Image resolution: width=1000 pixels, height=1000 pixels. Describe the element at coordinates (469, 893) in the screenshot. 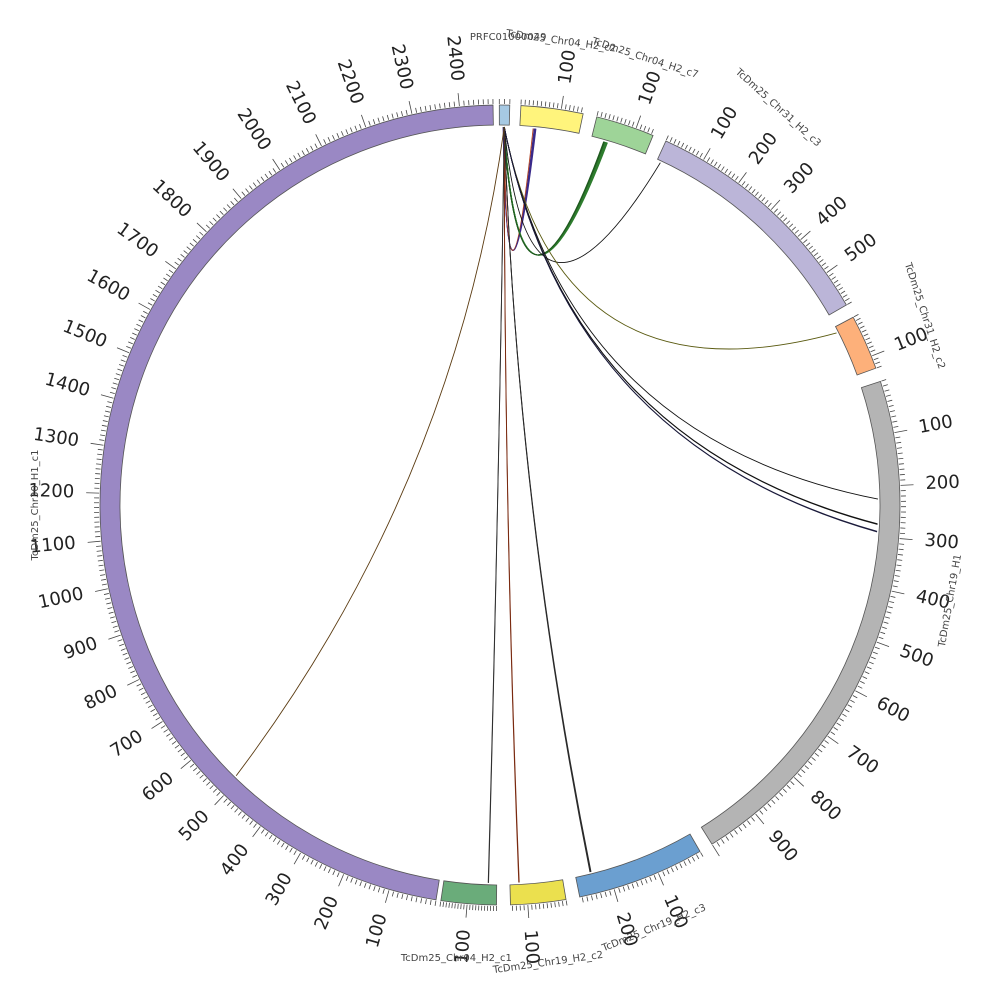

I see `segment-TcDm25_Chr04_H2_c1` at that location.